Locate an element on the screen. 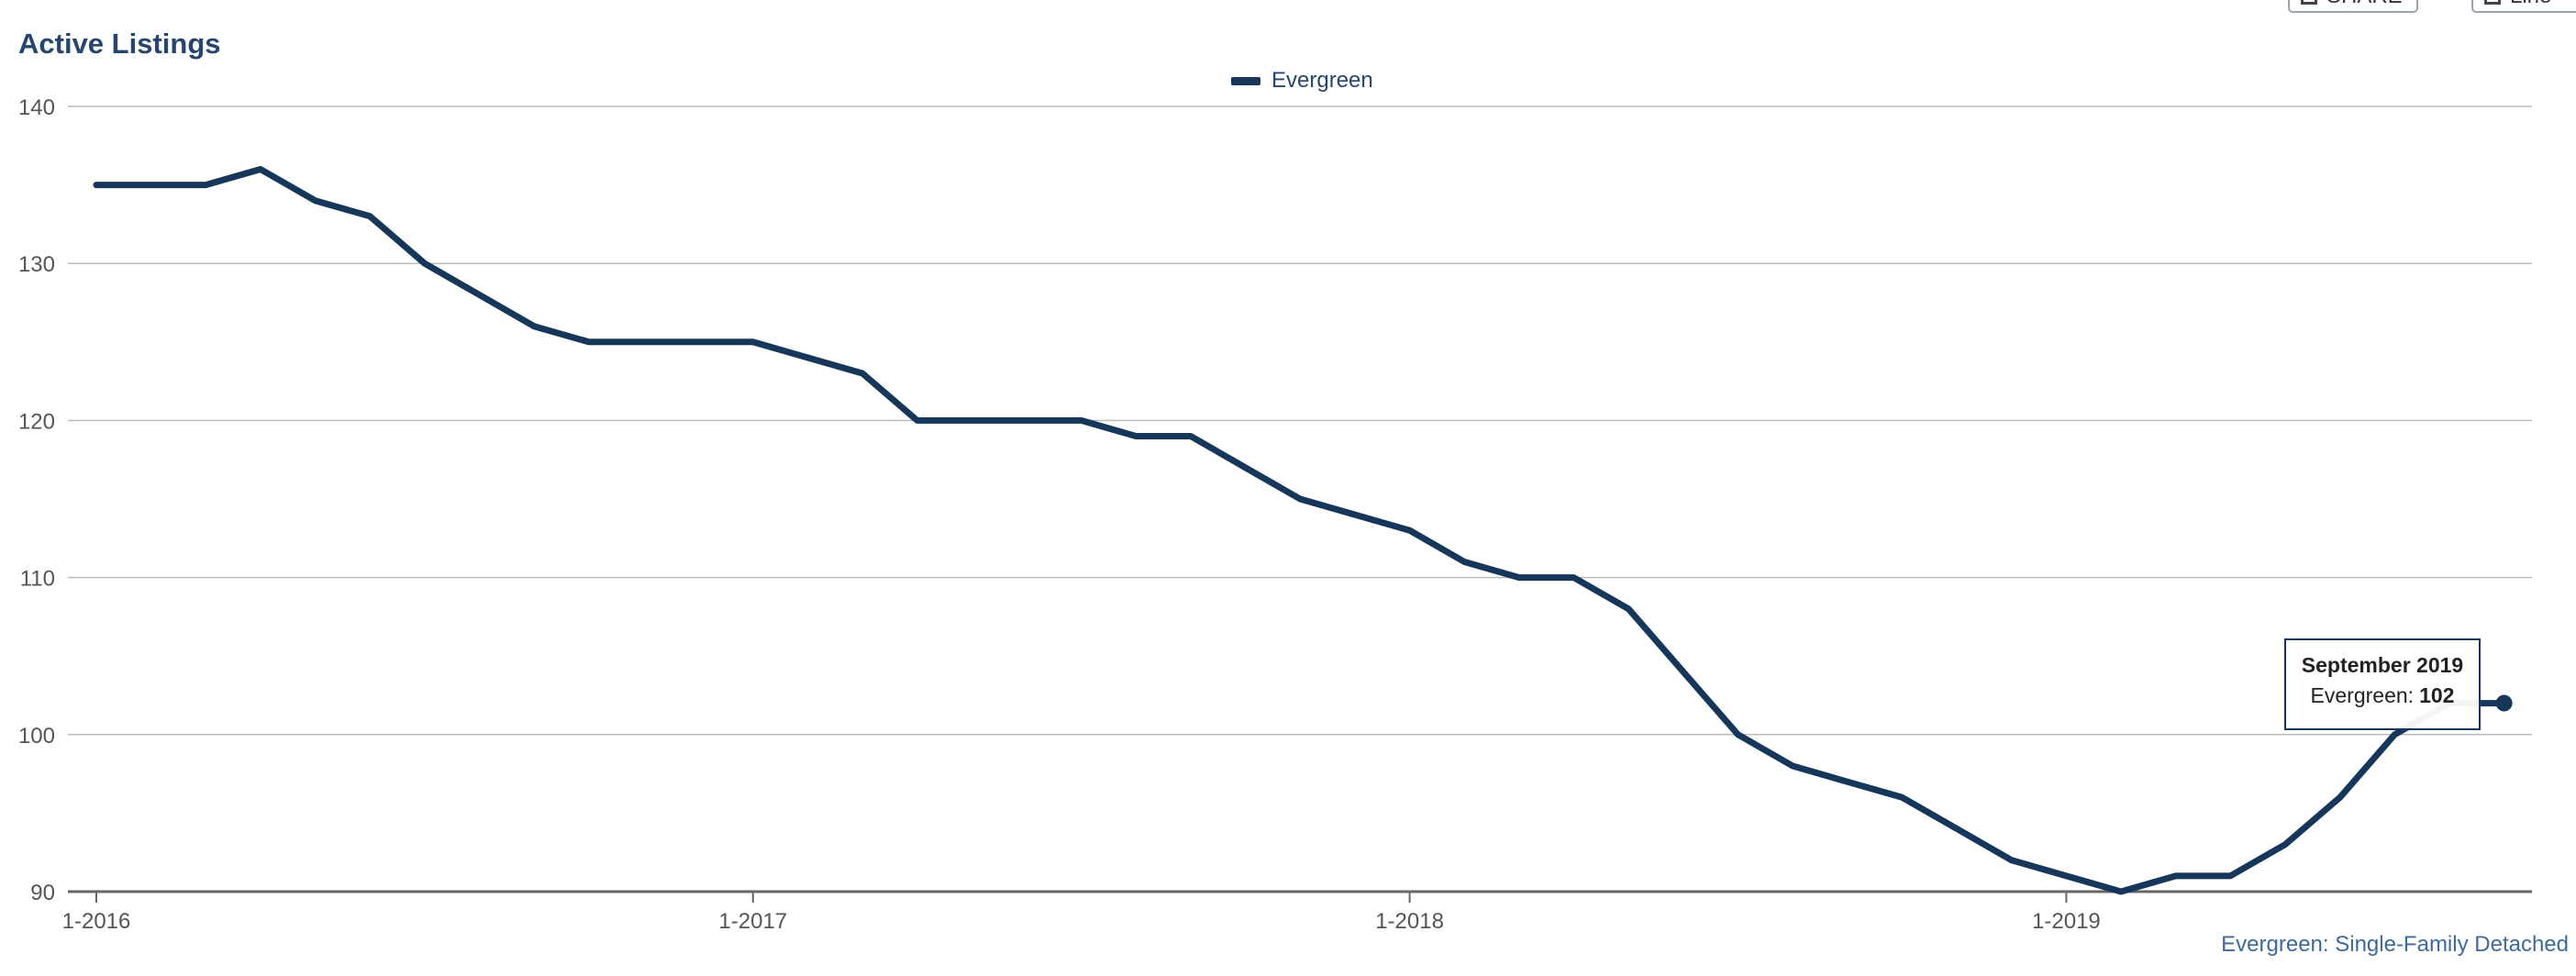  y-tick-label: 110 is located at coordinates (37, 579).